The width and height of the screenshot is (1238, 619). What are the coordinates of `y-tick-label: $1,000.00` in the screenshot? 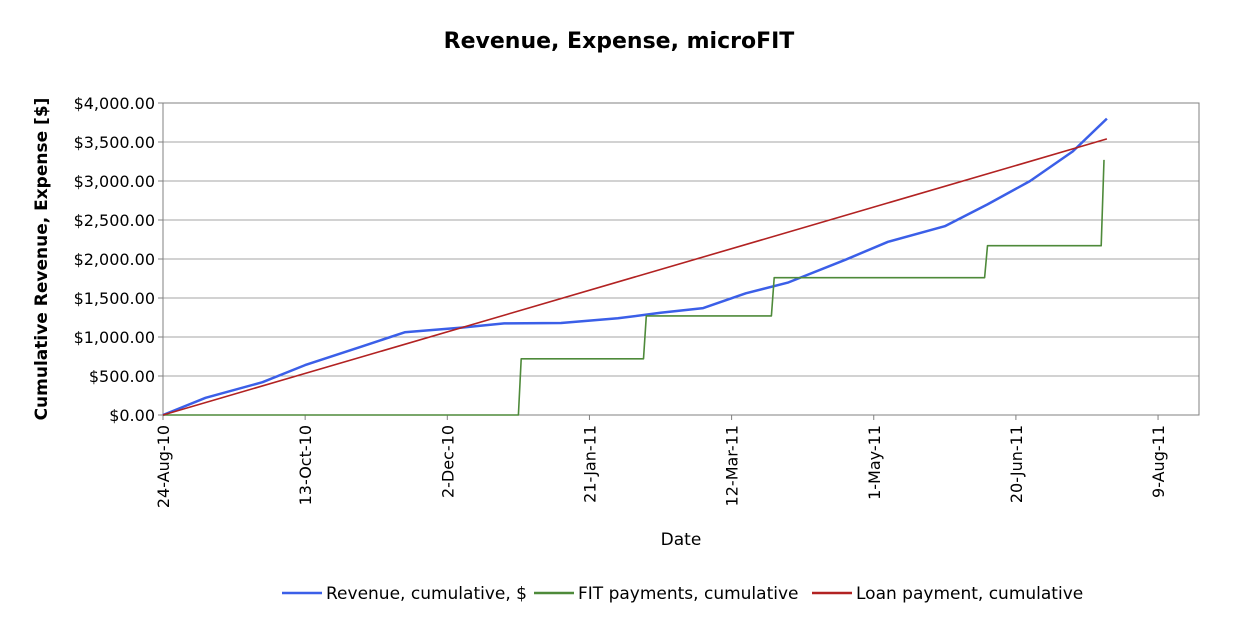 It's located at (114, 337).